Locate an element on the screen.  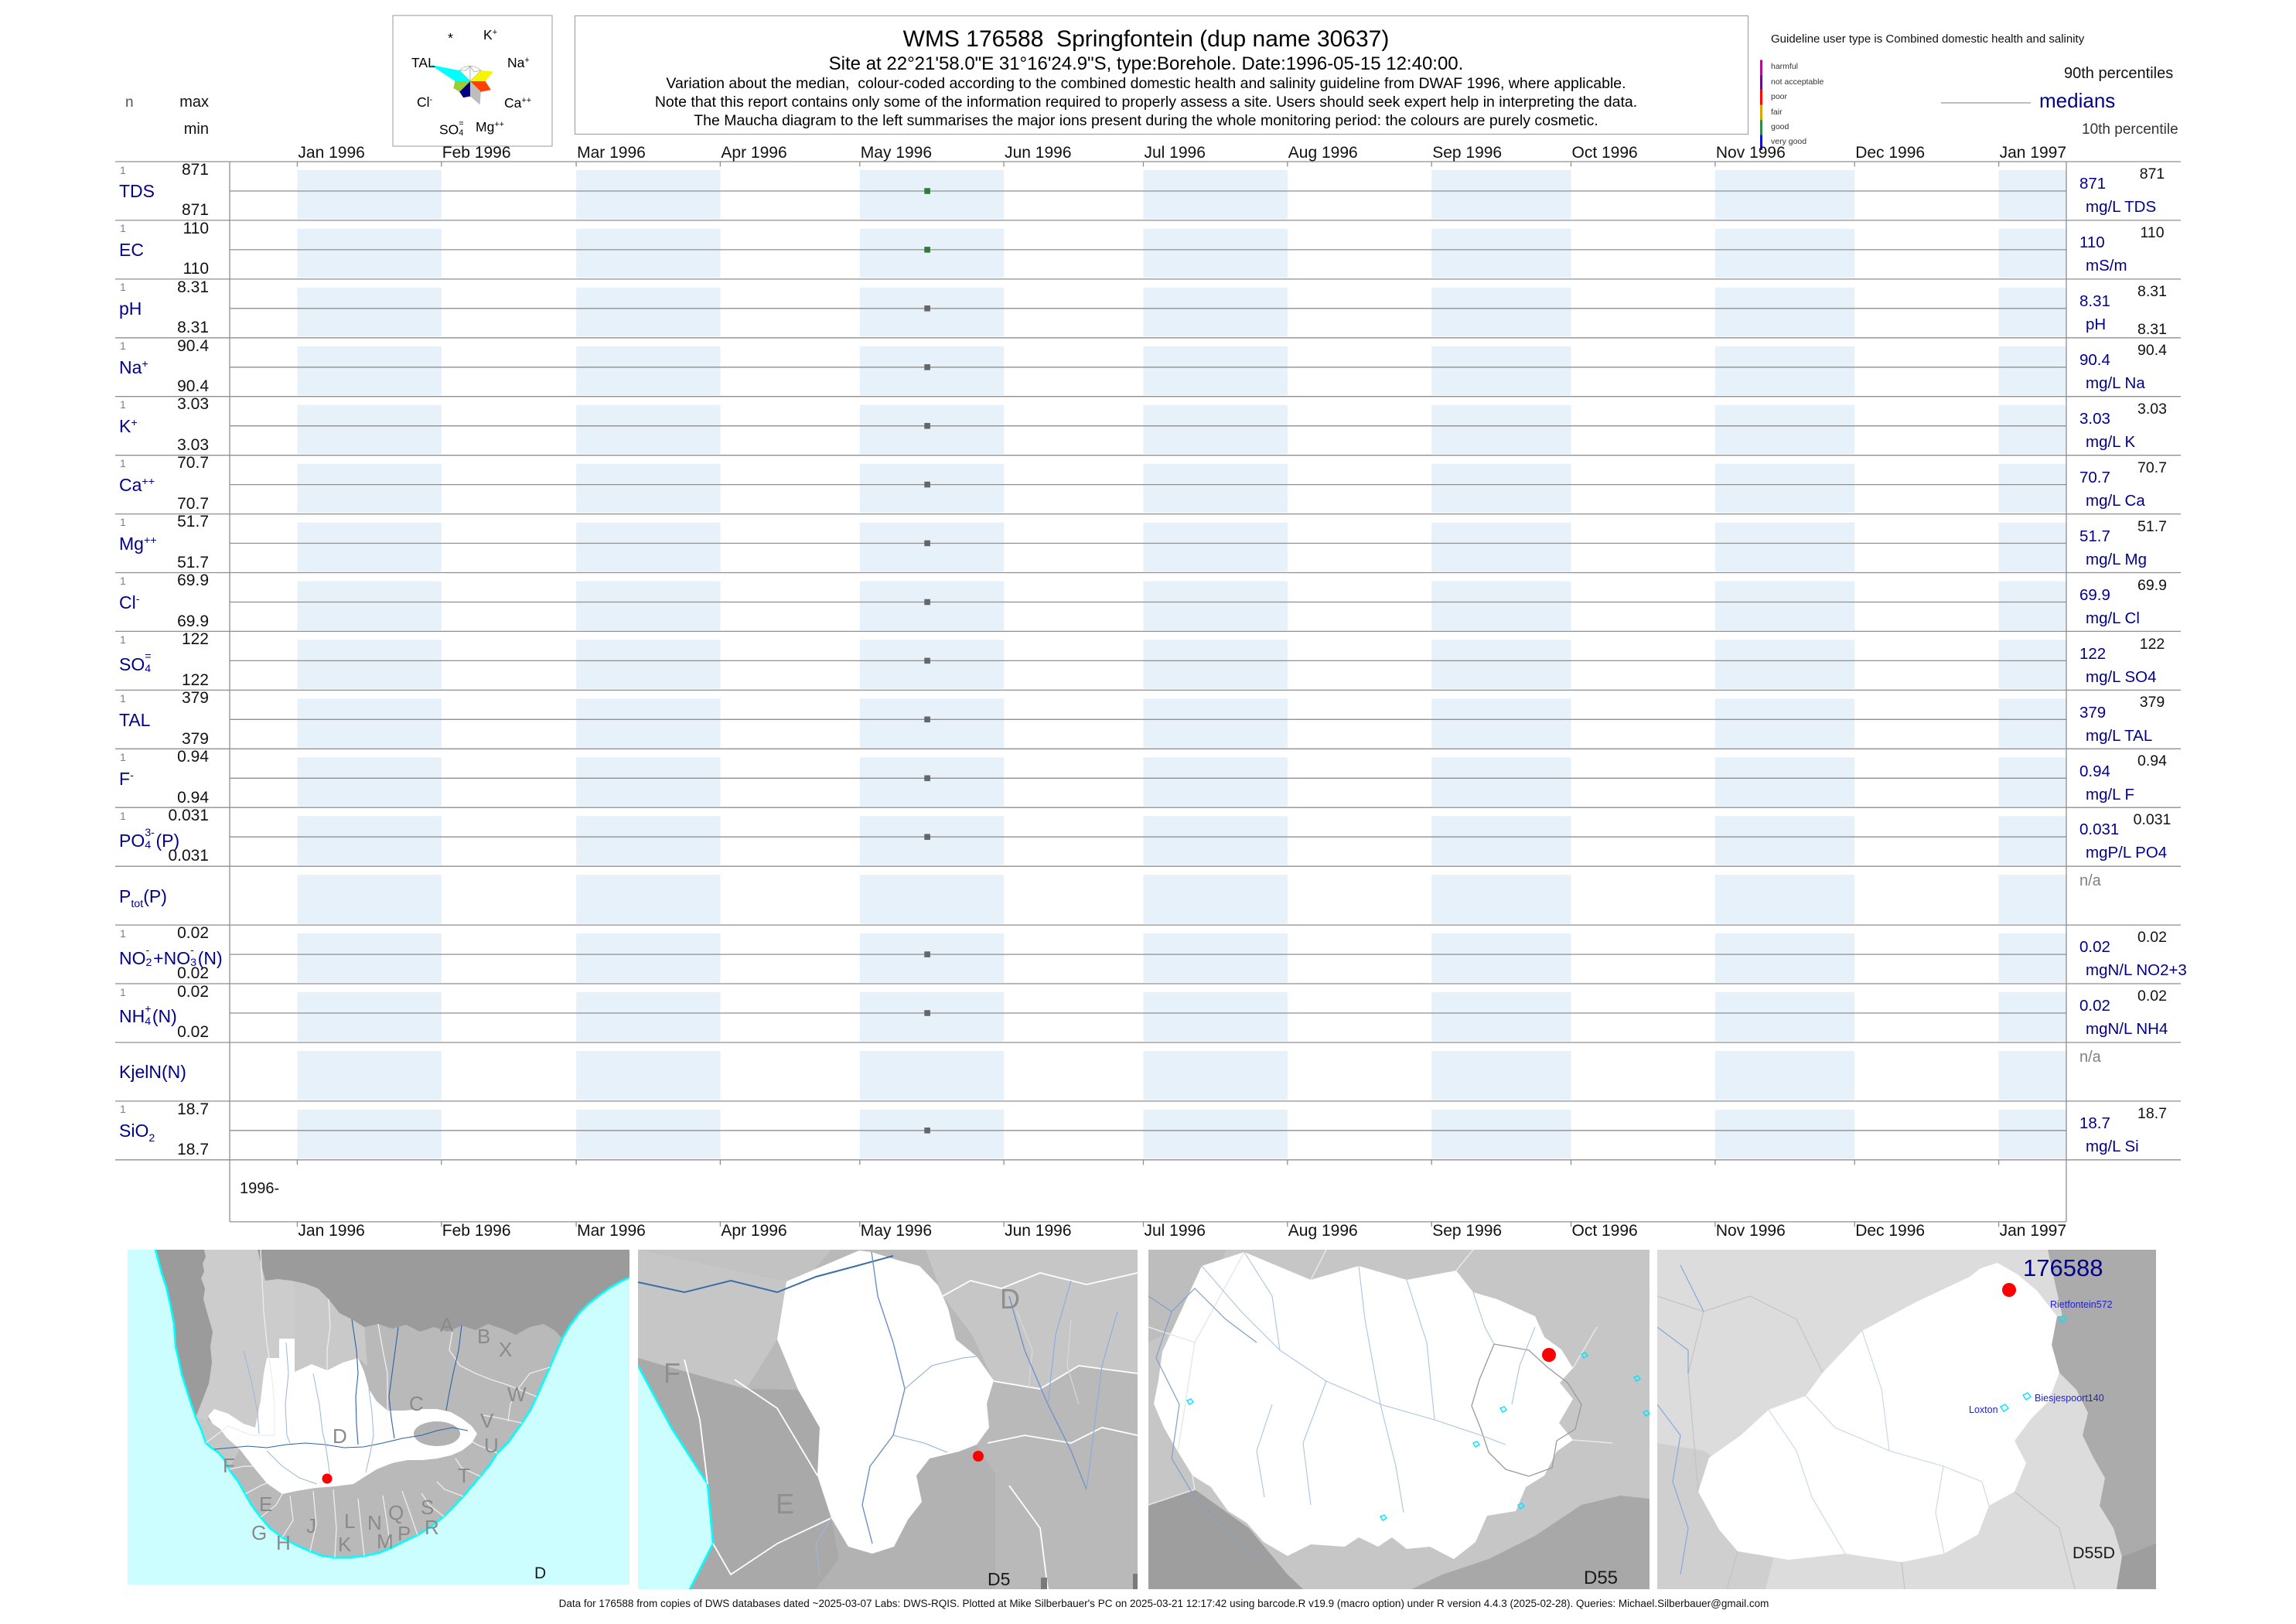
svg-text: A is located at coordinates (447, 1324).